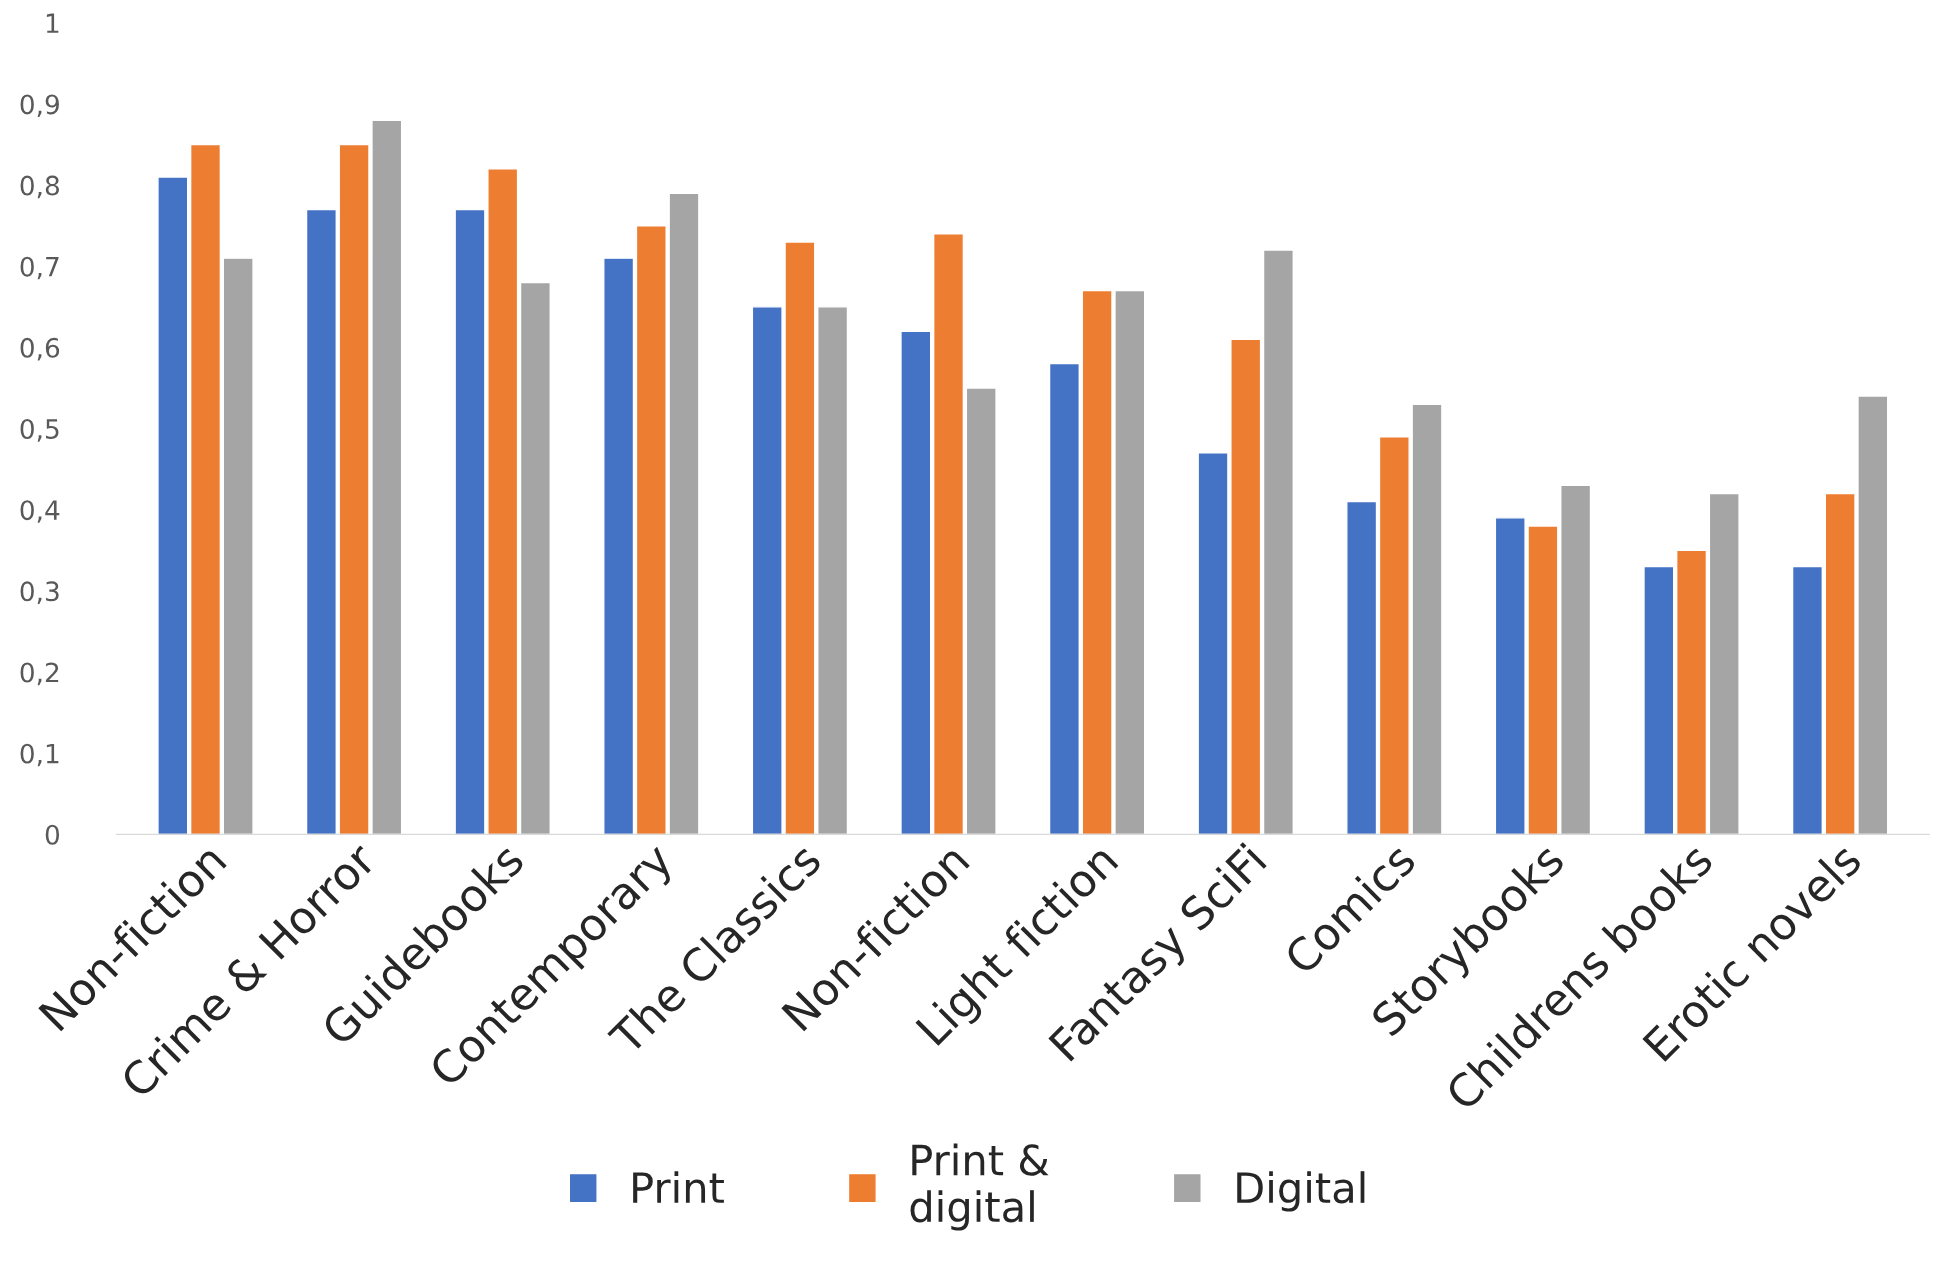 The image size is (1939, 1268). Describe the element at coordinates (1301, 1191) in the screenshot. I see `legend-label: Digital` at that location.